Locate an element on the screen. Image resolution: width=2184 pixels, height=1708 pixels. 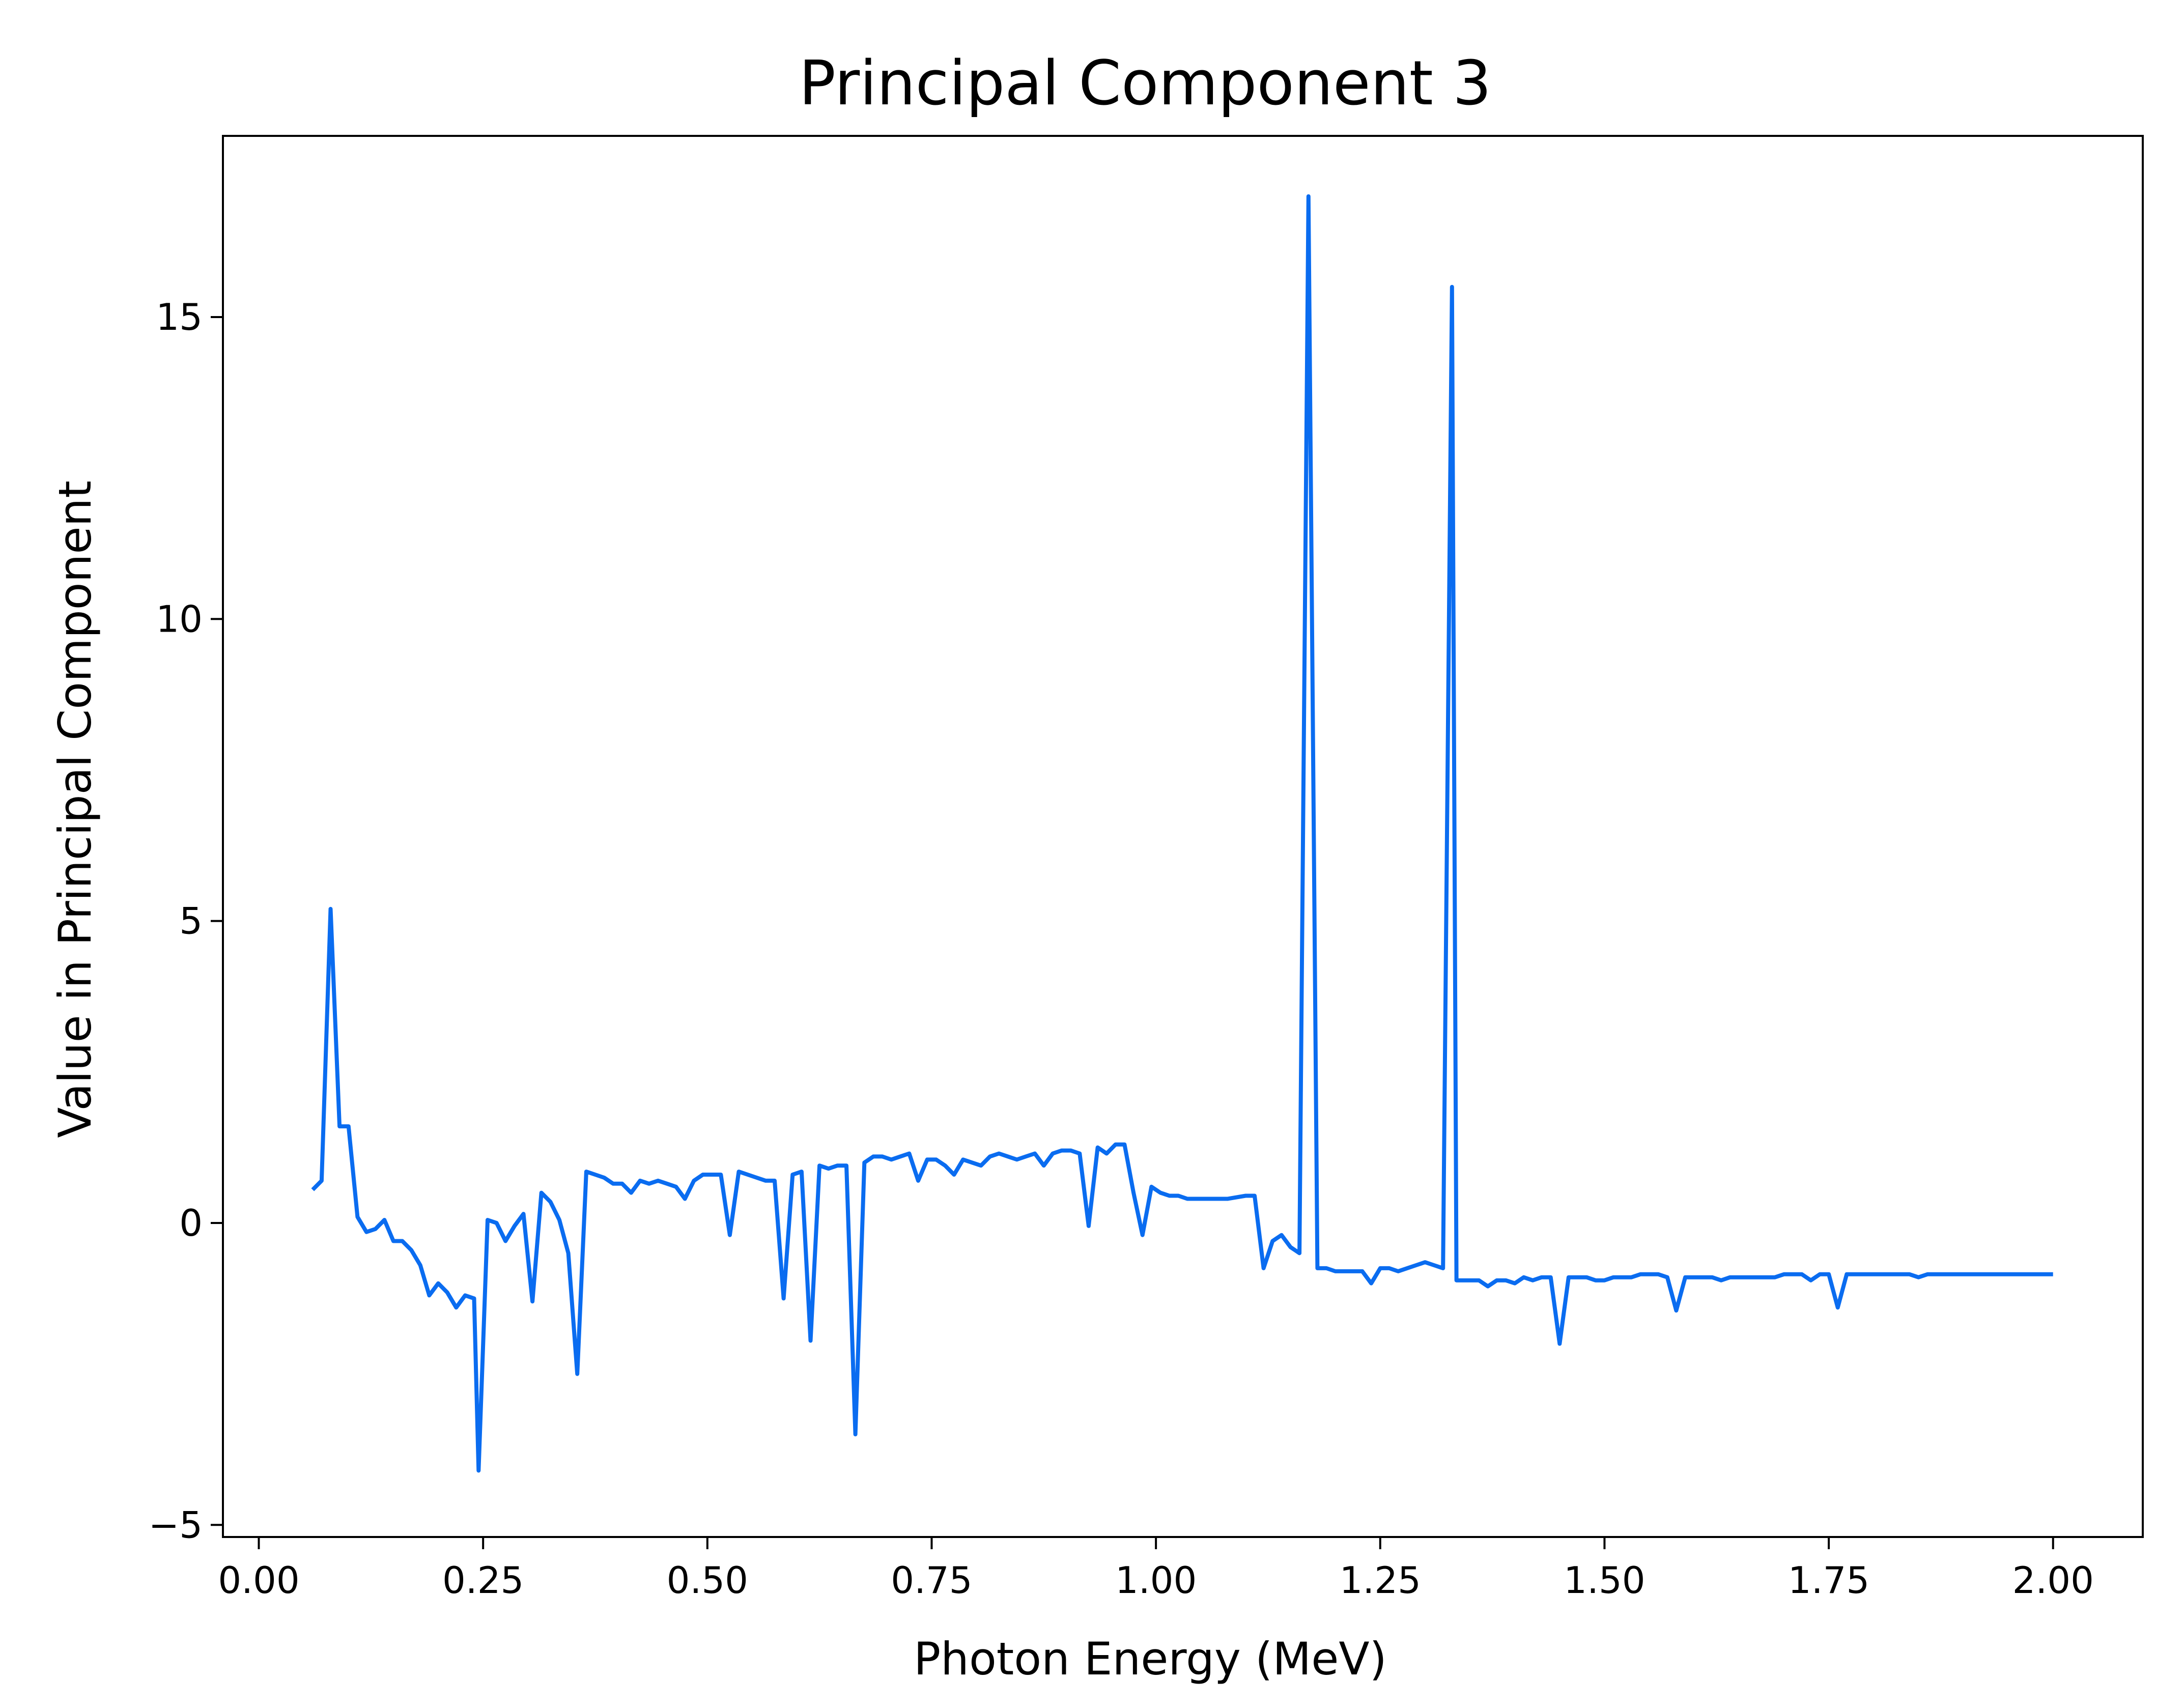
chart-title: Principal Component 3 is located at coordinates (1145, 83).